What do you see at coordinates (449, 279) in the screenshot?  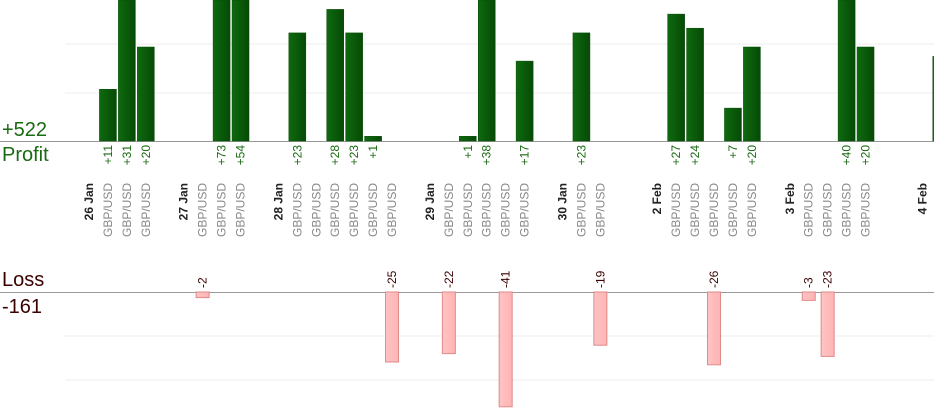 I see `loss-value-label: -22` at bounding box center [449, 279].